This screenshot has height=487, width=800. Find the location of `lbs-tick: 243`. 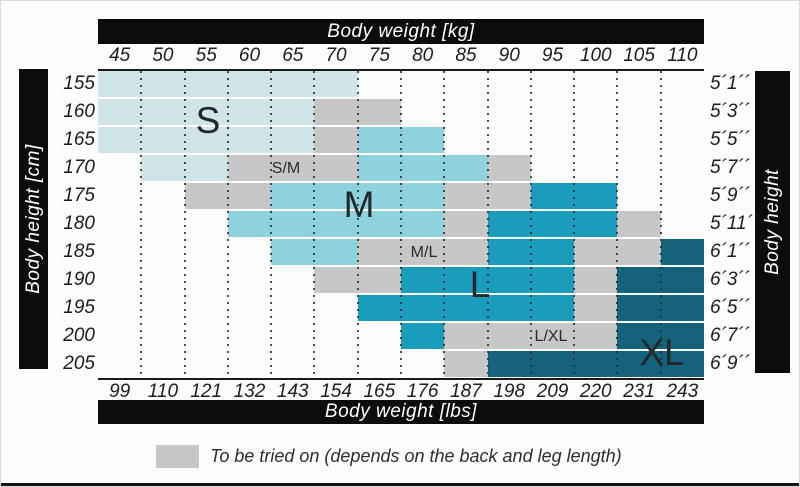

lbs-tick: 243 is located at coordinates (682, 391).